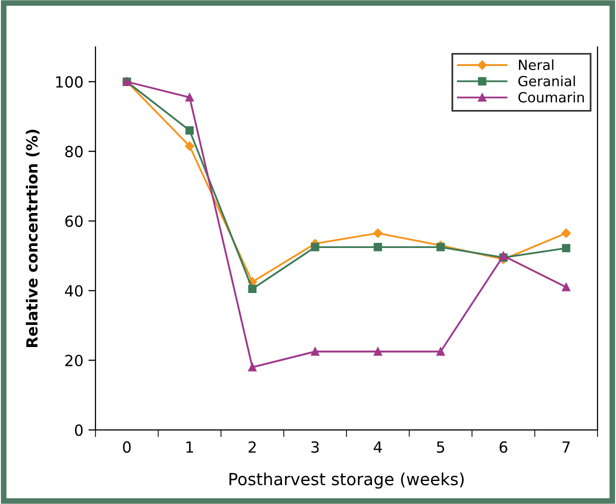 The image size is (616, 504). What do you see at coordinates (127, 447) in the screenshot?
I see `x-tick-label: 0` at bounding box center [127, 447].